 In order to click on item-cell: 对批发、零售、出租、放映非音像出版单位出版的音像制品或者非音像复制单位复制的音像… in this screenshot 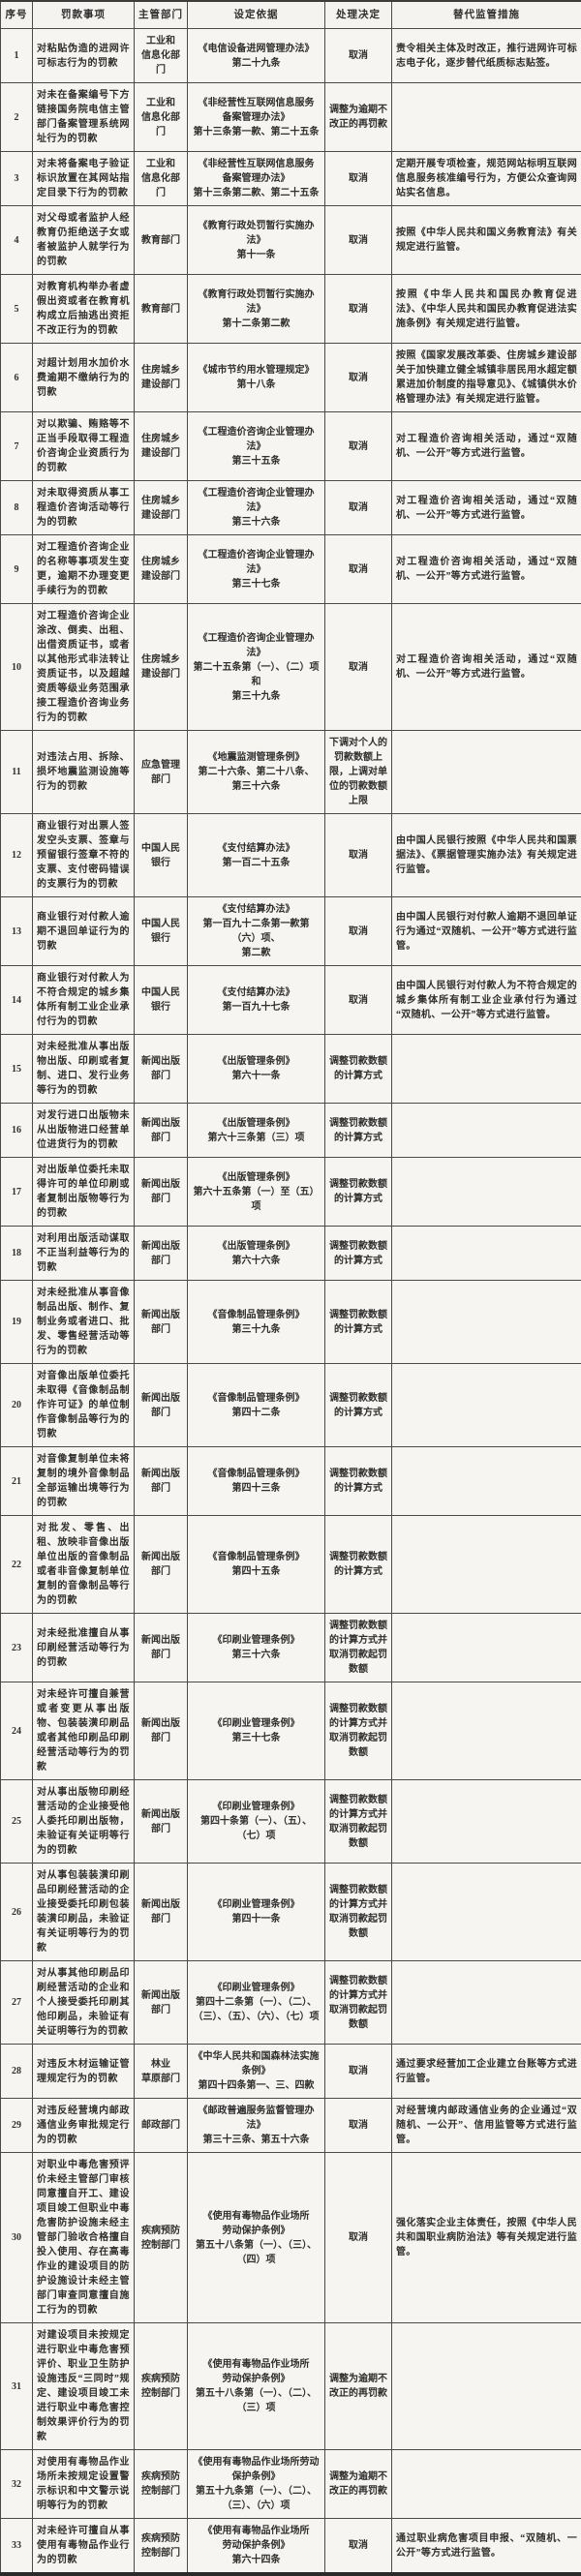, I will do `click(84, 1565)`.